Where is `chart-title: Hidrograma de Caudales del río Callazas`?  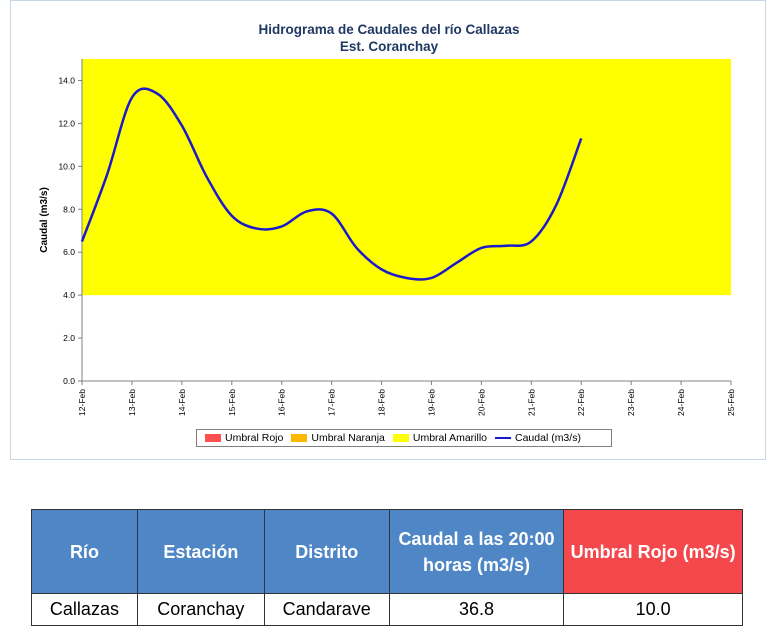 chart-title: Hidrograma de Caudales del río Callazas is located at coordinates (389, 29).